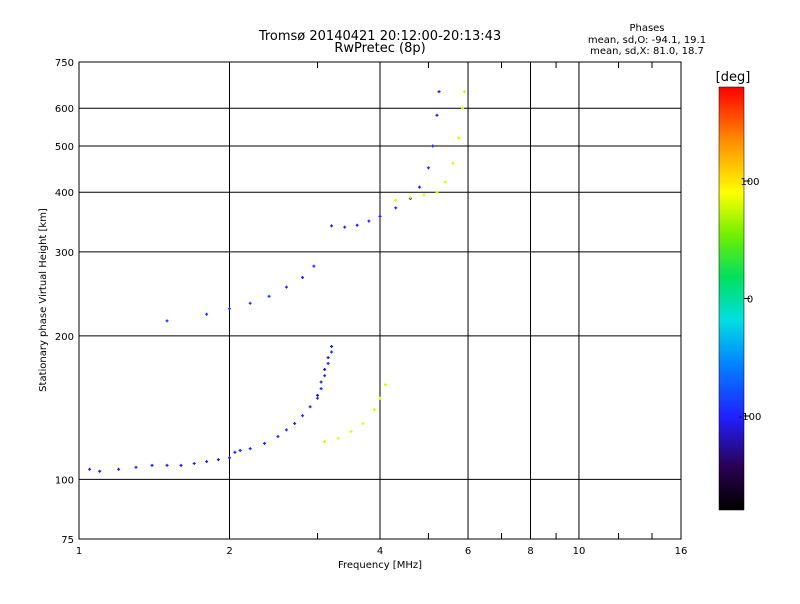  I want to click on y-tick-label: 75, so click(67, 540).